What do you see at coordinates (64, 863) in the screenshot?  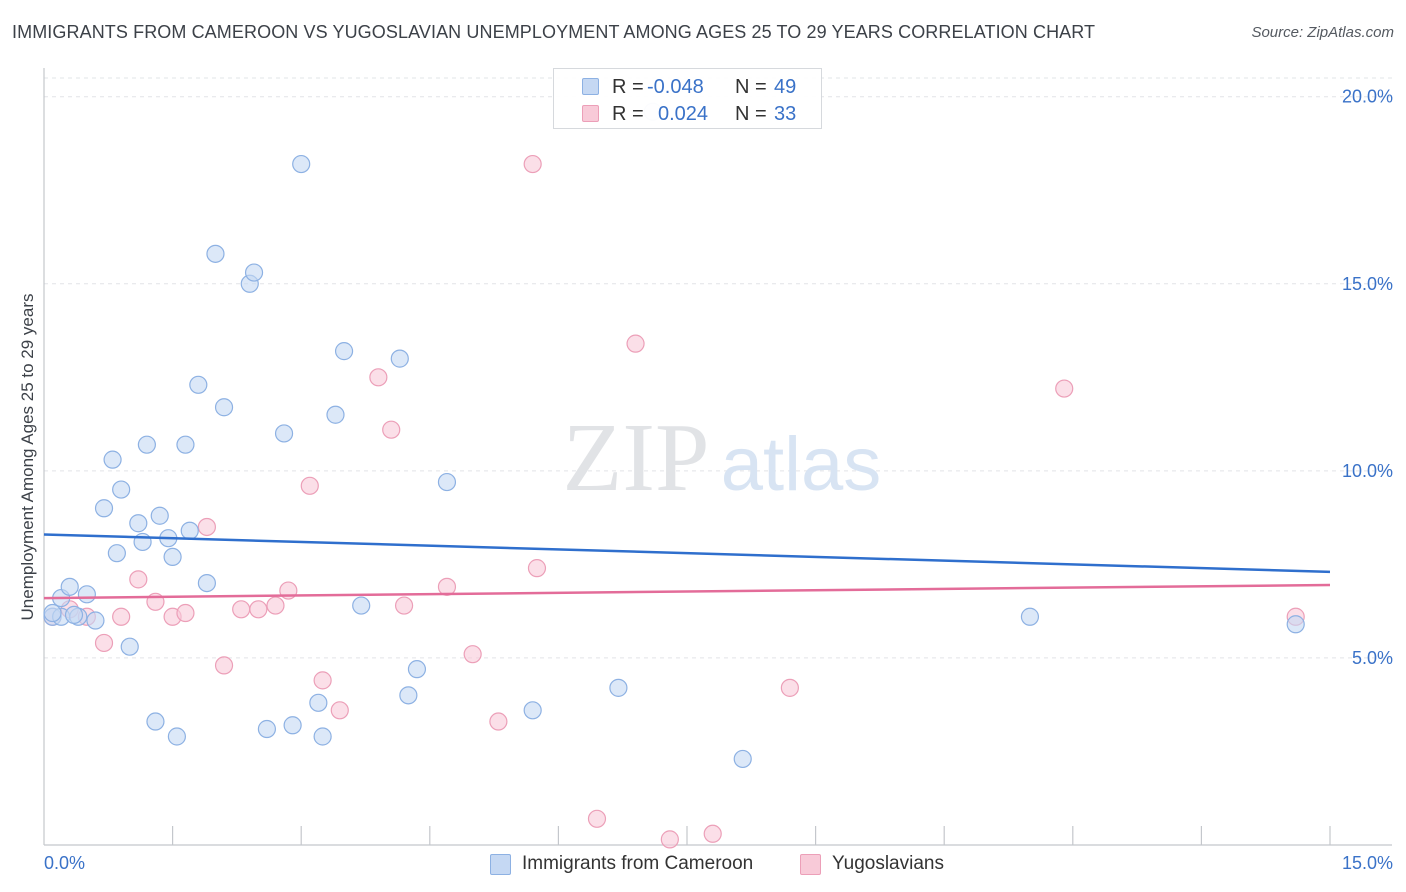 I see `x-tick-label-min: 0.0%` at bounding box center [64, 863].